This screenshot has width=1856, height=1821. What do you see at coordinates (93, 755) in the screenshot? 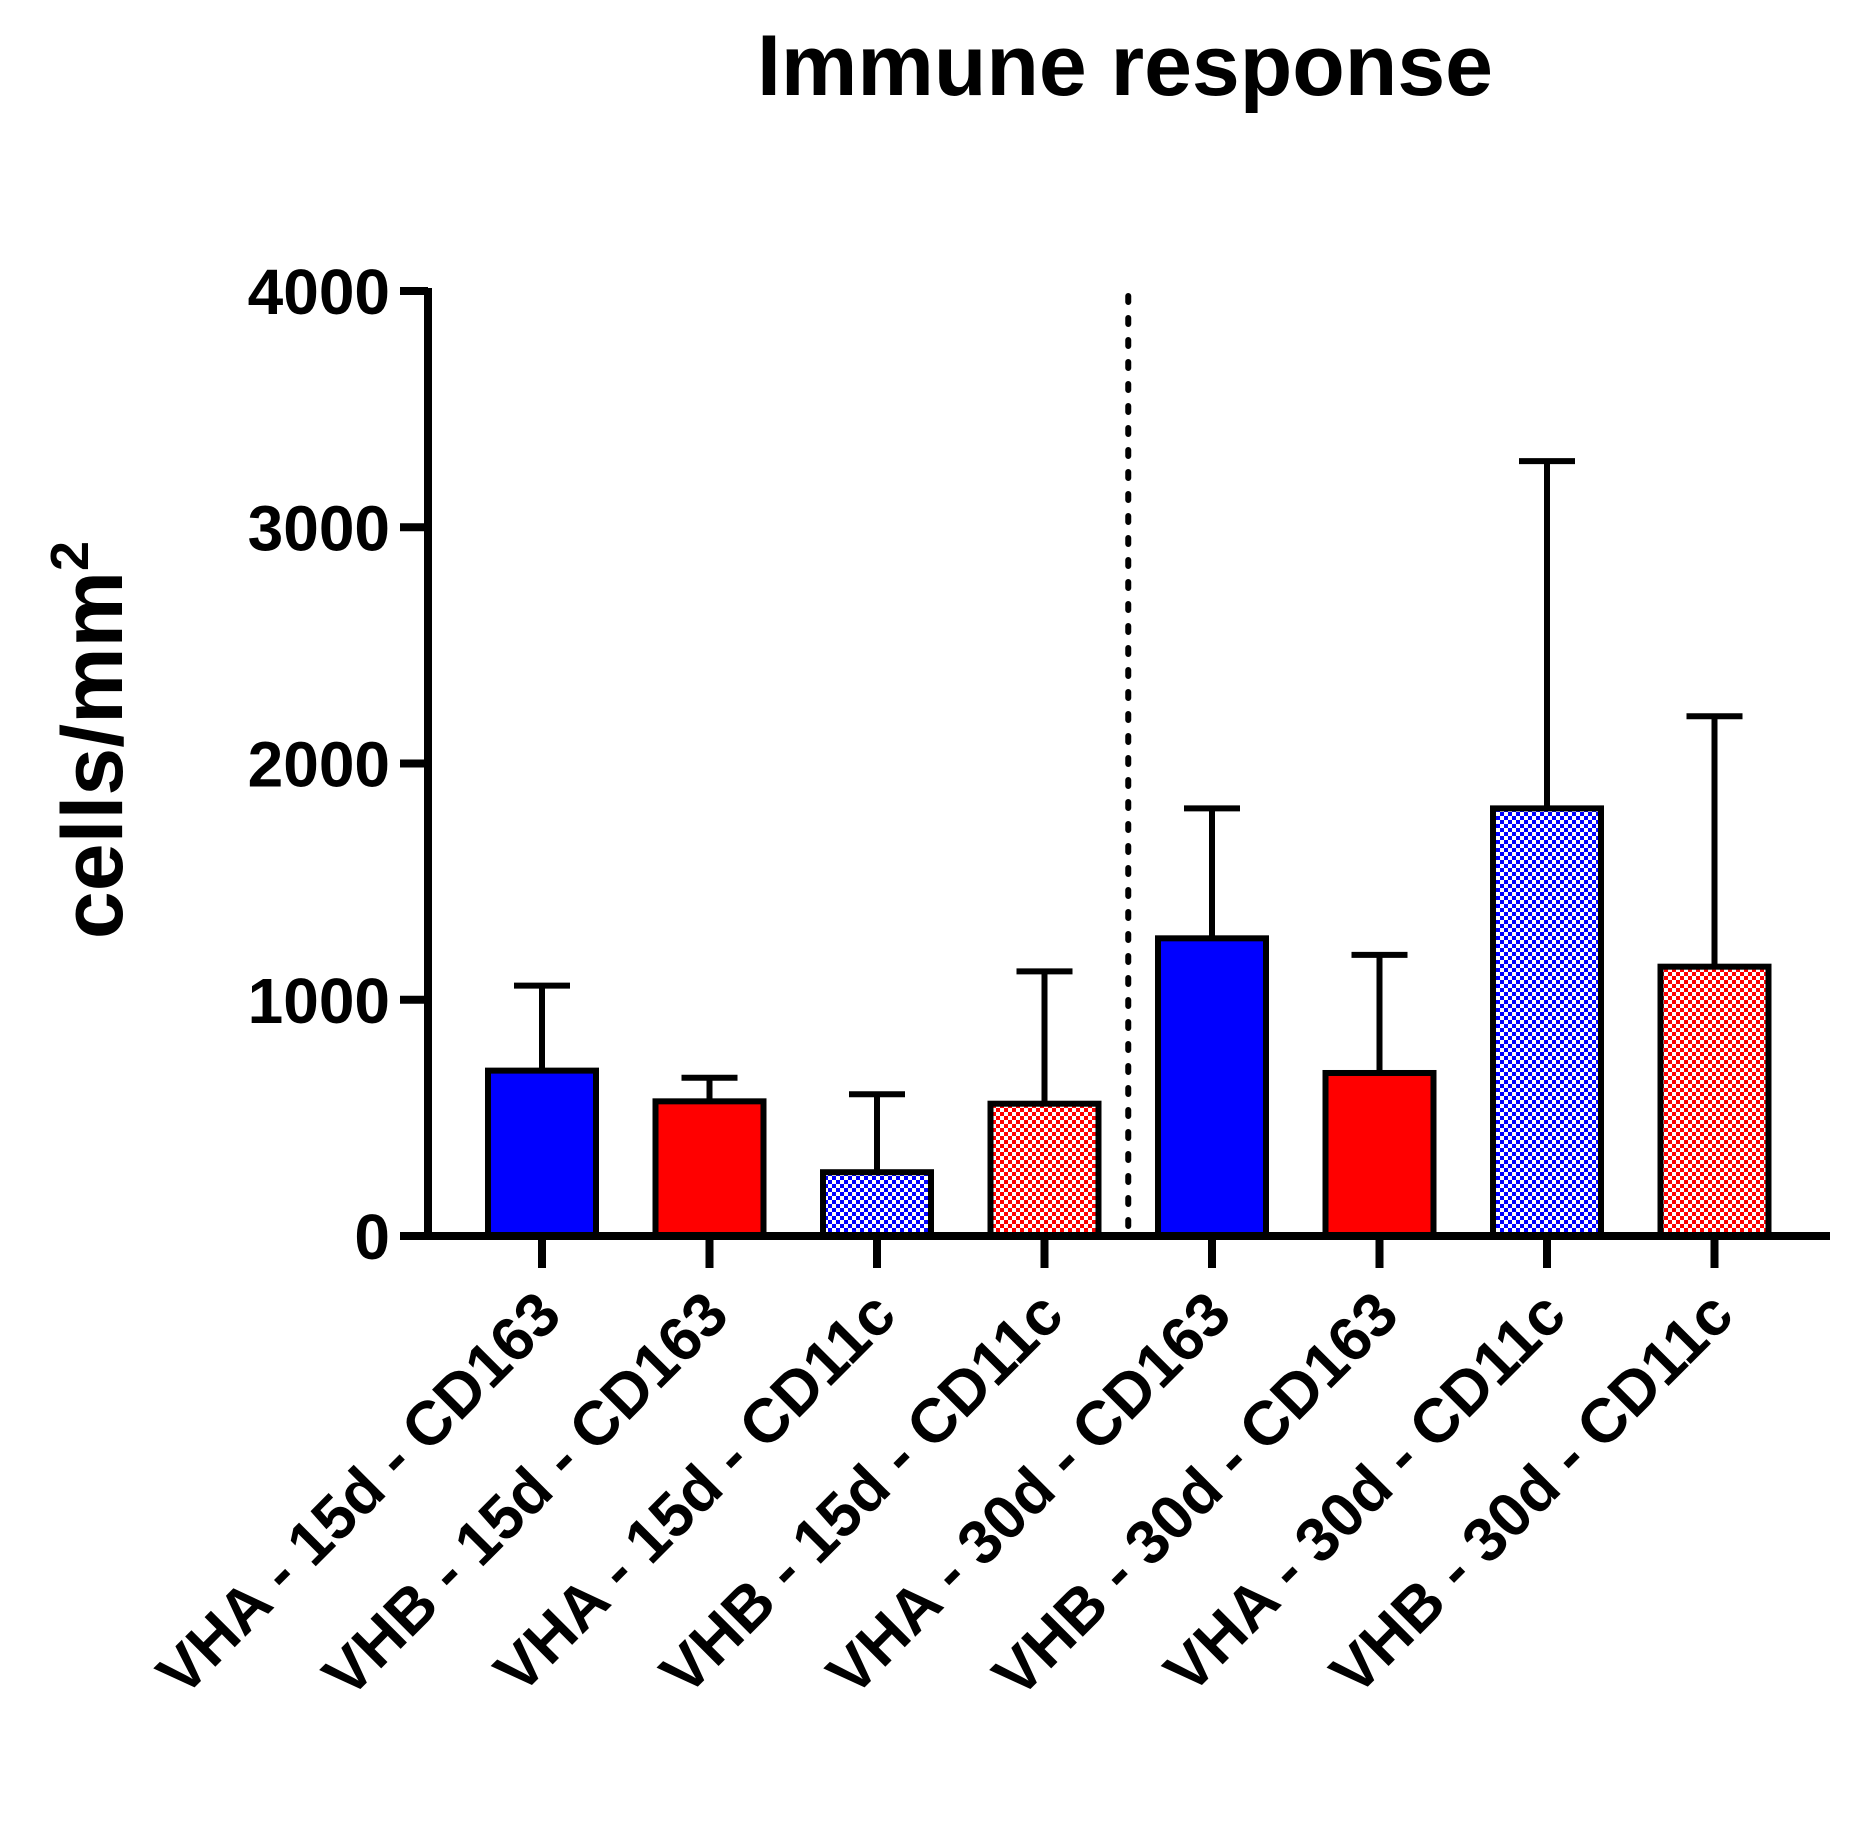
I see `y-axis-label-text: cells/mm` at bounding box center [93, 755].